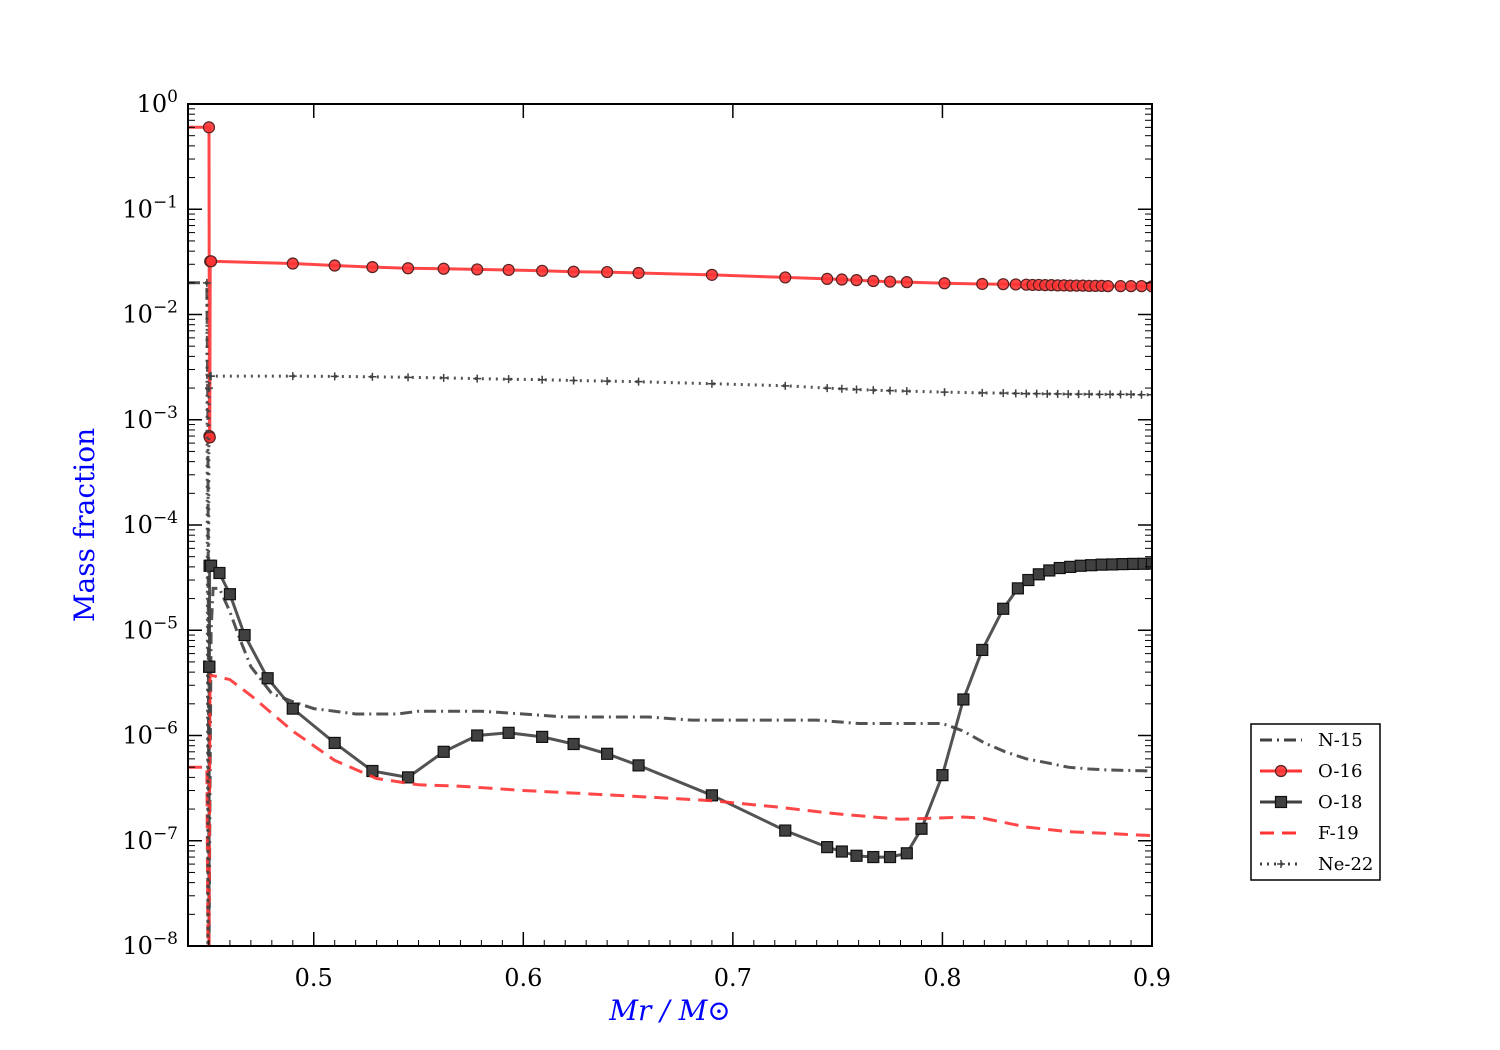 The height and width of the screenshot is (1050, 1500). Describe the element at coordinates (1345, 864) in the screenshot. I see `legend-label-ne-22: Ne-22` at that location.